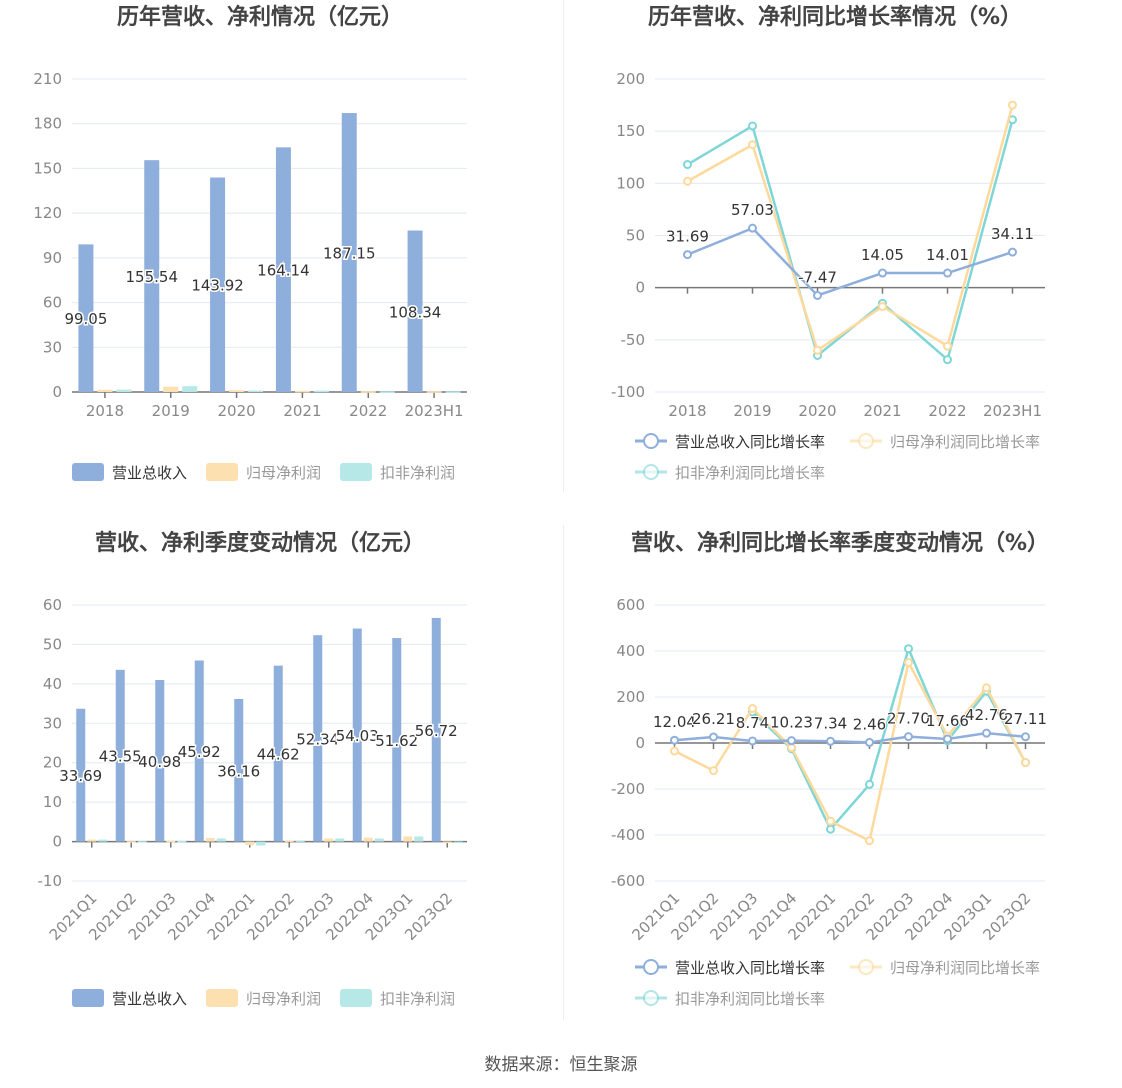 This screenshot has height=1088, width=1122. What do you see at coordinates (368, 411) in the screenshot?
I see `x-tick-label: 2022` at bounding box center [368, 411].